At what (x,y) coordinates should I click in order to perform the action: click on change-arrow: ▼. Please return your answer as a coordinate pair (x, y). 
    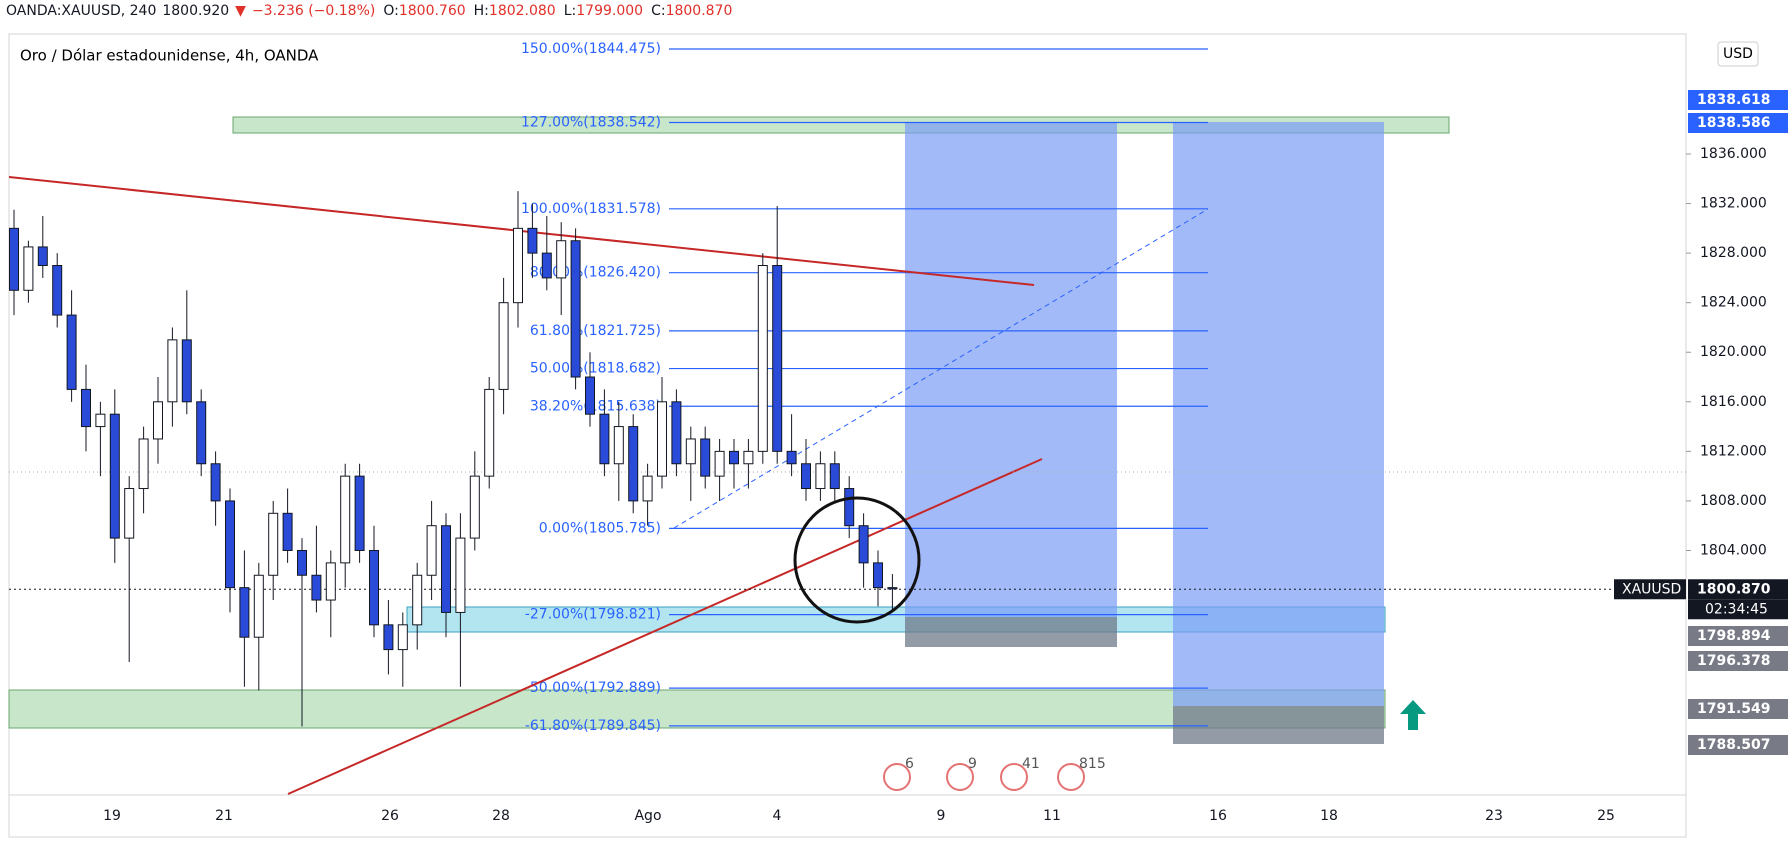
    Looking at the image, I should click on (240, 11).